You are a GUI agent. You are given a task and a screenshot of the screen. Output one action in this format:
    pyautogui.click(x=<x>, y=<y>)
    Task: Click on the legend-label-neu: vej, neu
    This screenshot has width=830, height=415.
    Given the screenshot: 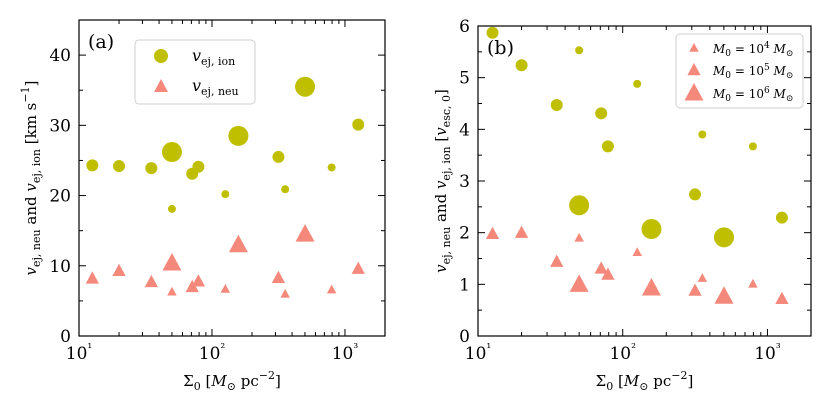 What is the action you would take?
    pyautogui.click(x=215, y=87)
    